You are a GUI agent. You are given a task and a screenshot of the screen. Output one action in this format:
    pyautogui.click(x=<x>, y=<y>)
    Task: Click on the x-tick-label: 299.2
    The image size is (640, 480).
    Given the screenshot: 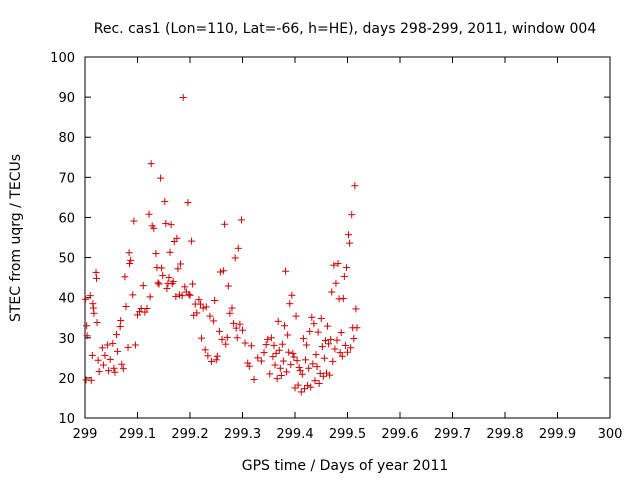 What is the action you would take?
    pyautogui.click(x=189, y=434)
    